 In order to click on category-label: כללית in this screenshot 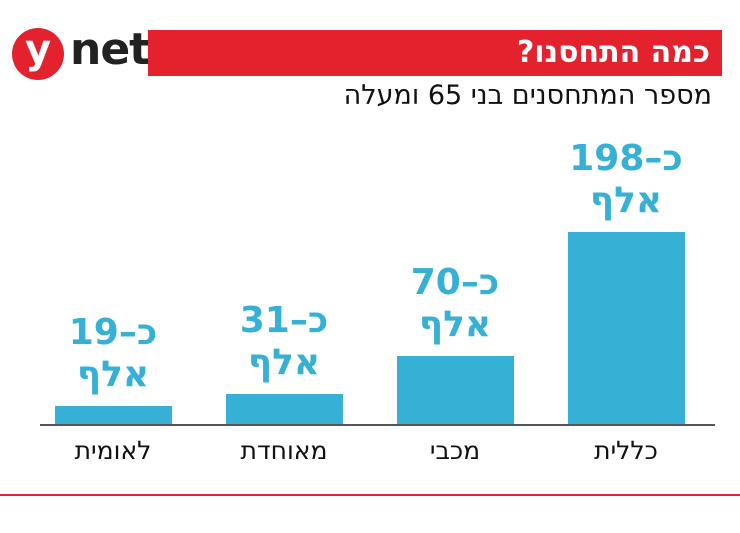, I will do `click(626, 450)`.